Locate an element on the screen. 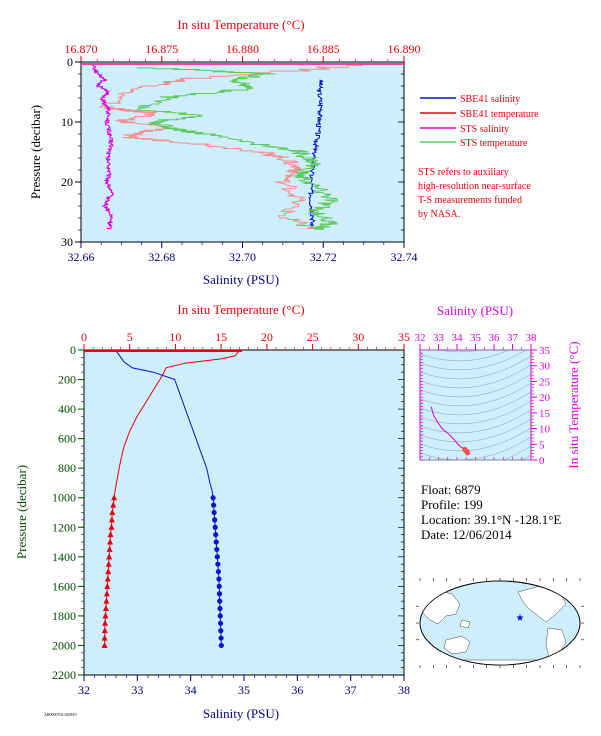  series-sbe41-temperature is located at coordinates (230, 147).